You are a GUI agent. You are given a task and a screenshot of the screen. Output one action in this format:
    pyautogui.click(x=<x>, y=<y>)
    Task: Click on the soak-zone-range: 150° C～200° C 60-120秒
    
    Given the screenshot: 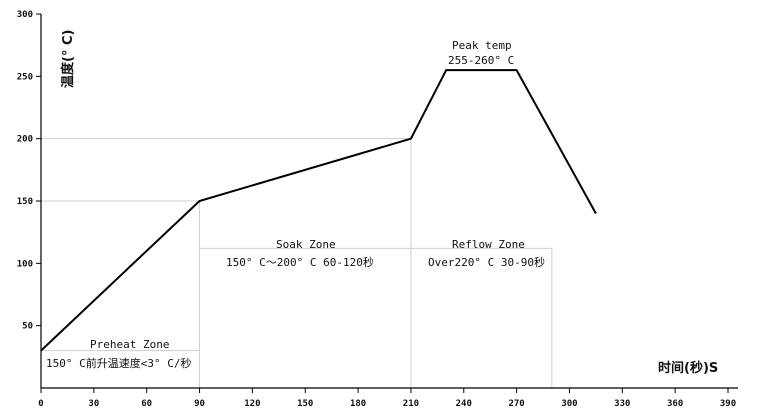 What is the action you would take?
    pyautogui.click(x=300, y=262)
    